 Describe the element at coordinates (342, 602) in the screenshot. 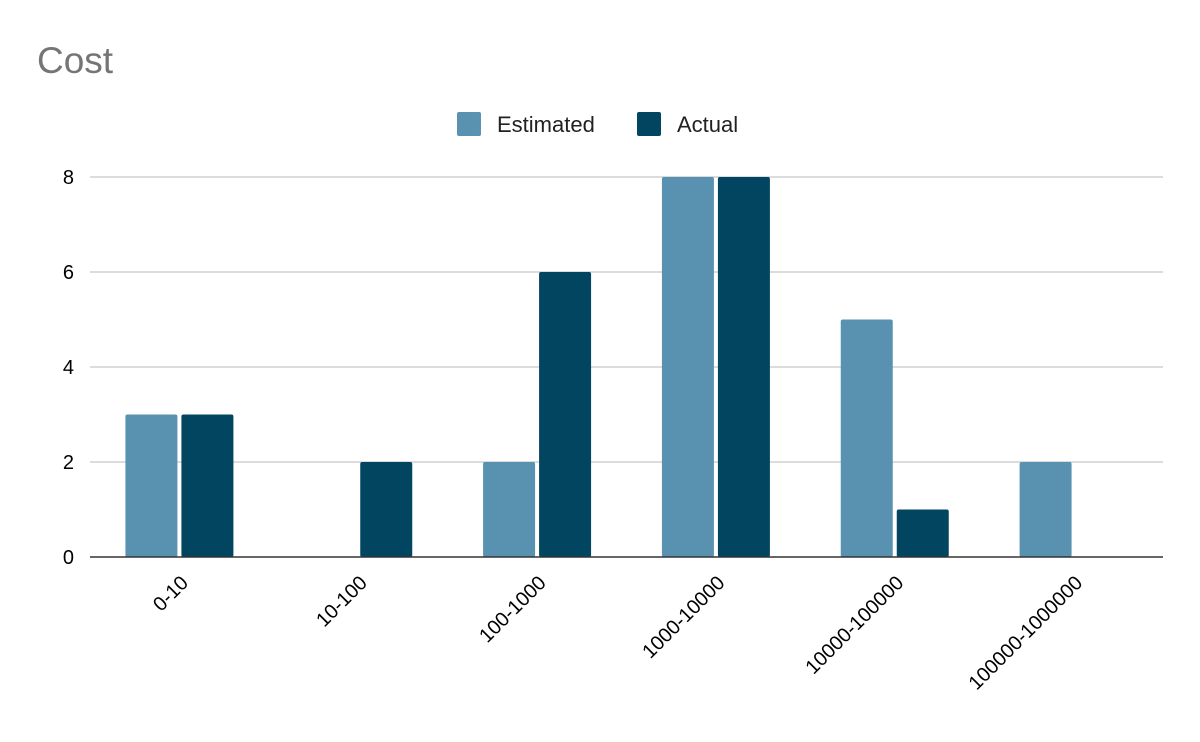

I see `x-tick-label: 10-100` at that location.